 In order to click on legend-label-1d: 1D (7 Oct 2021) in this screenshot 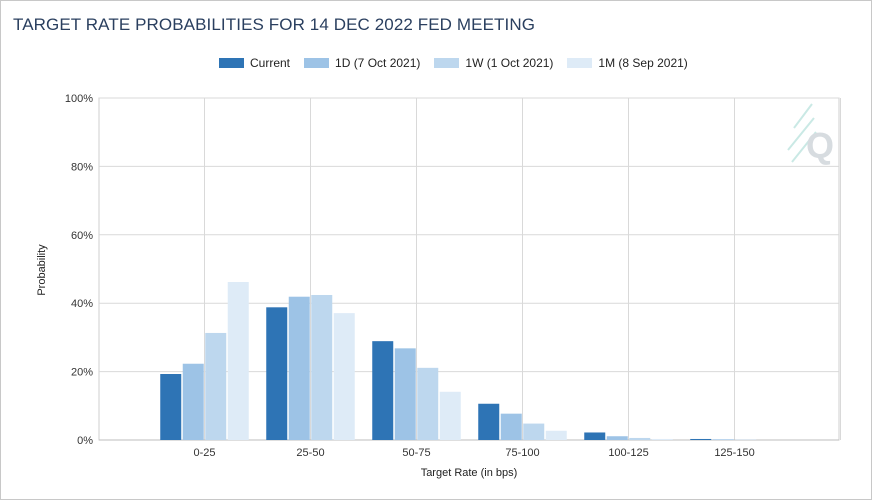, I will do `click(378, 63)`.